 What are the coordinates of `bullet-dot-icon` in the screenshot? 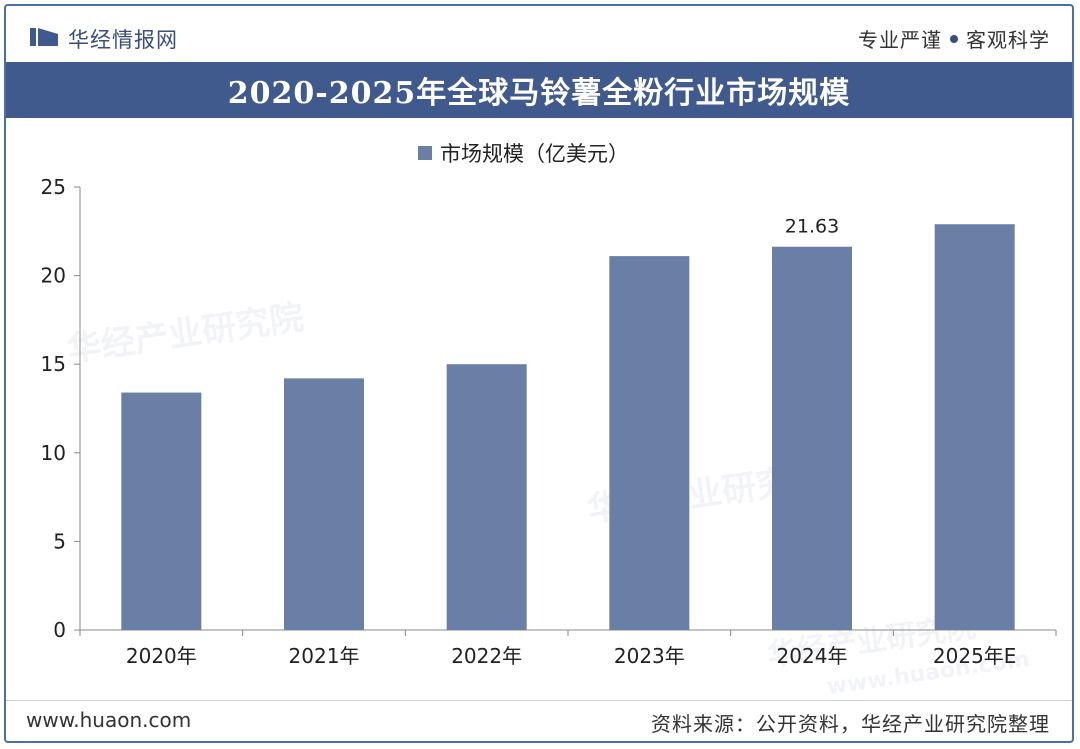 It's located at (954, 38).